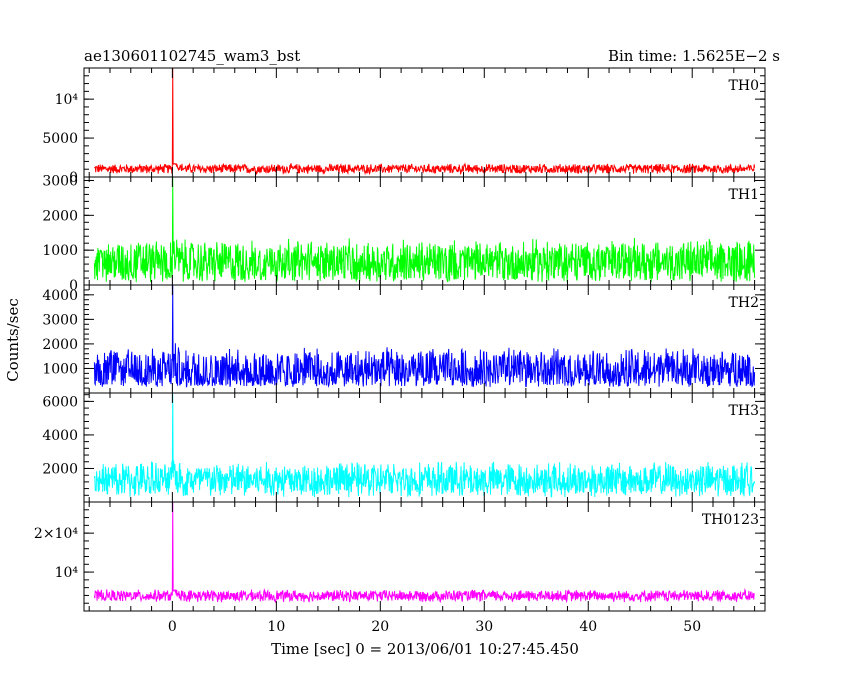  Describe the element at coordinates (744, 303) in the screenshot. I see `panel-label-th2: TH2` at that location.